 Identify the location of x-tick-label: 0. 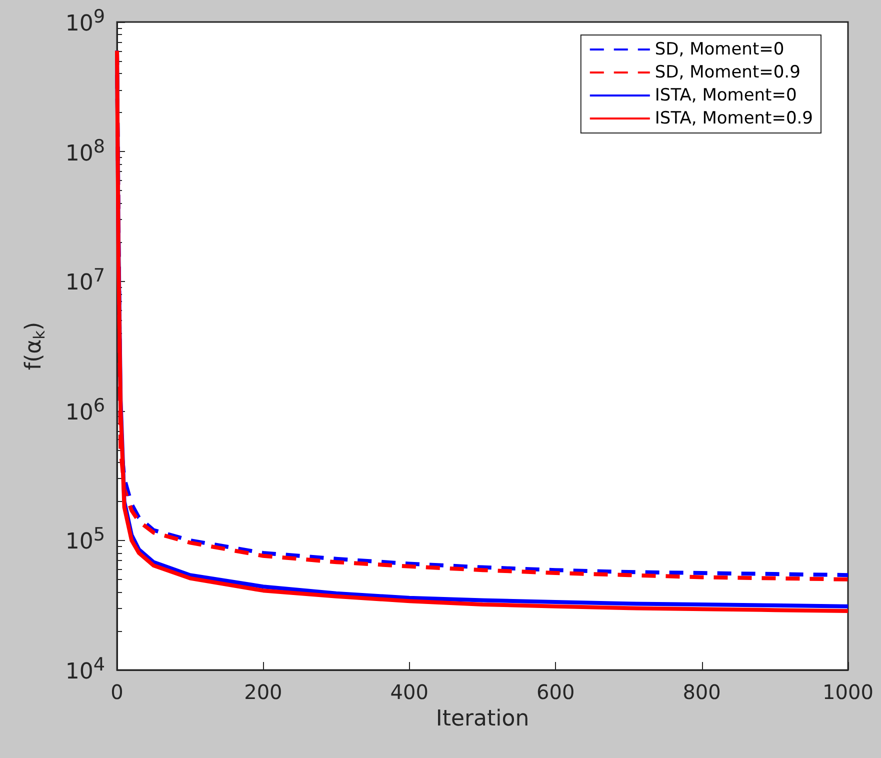
(117, 692).